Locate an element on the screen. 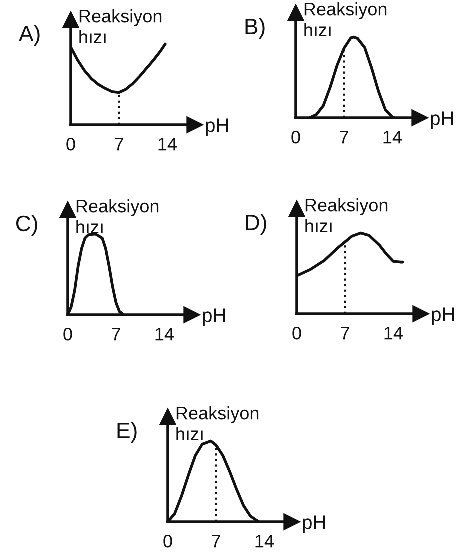 Image resolution: width=464 pixels, height=552 pixels. chart-title: E) is located at coordinates (127, 432).